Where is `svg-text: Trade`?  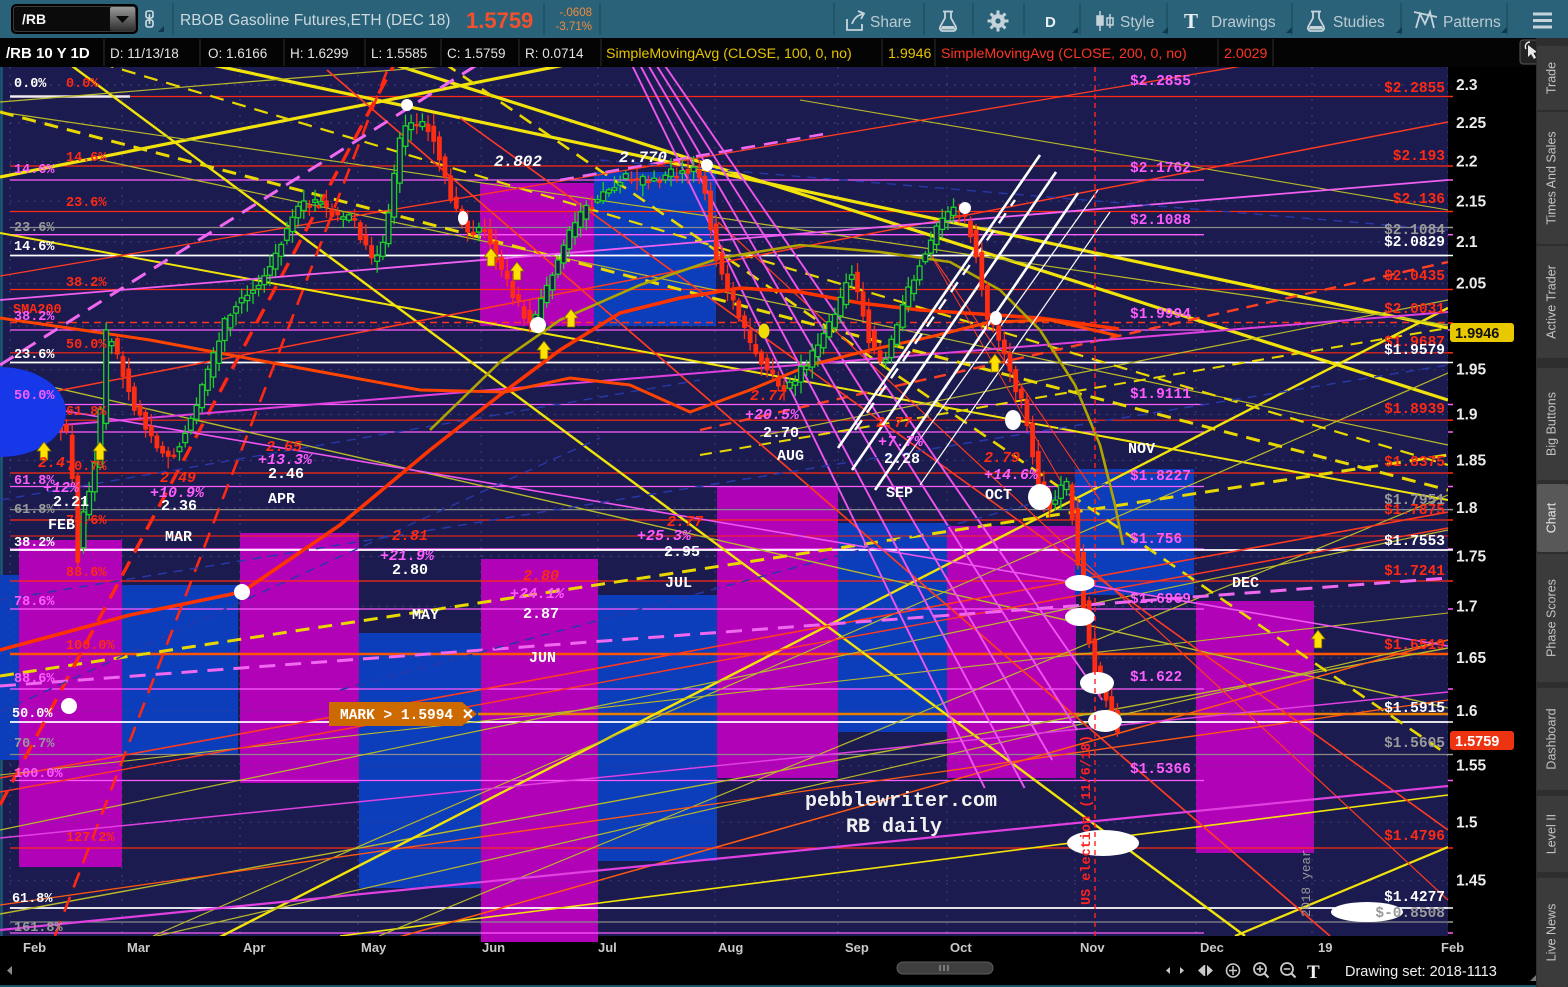
svg-text: Trade is located at coordinates (1551, 78).